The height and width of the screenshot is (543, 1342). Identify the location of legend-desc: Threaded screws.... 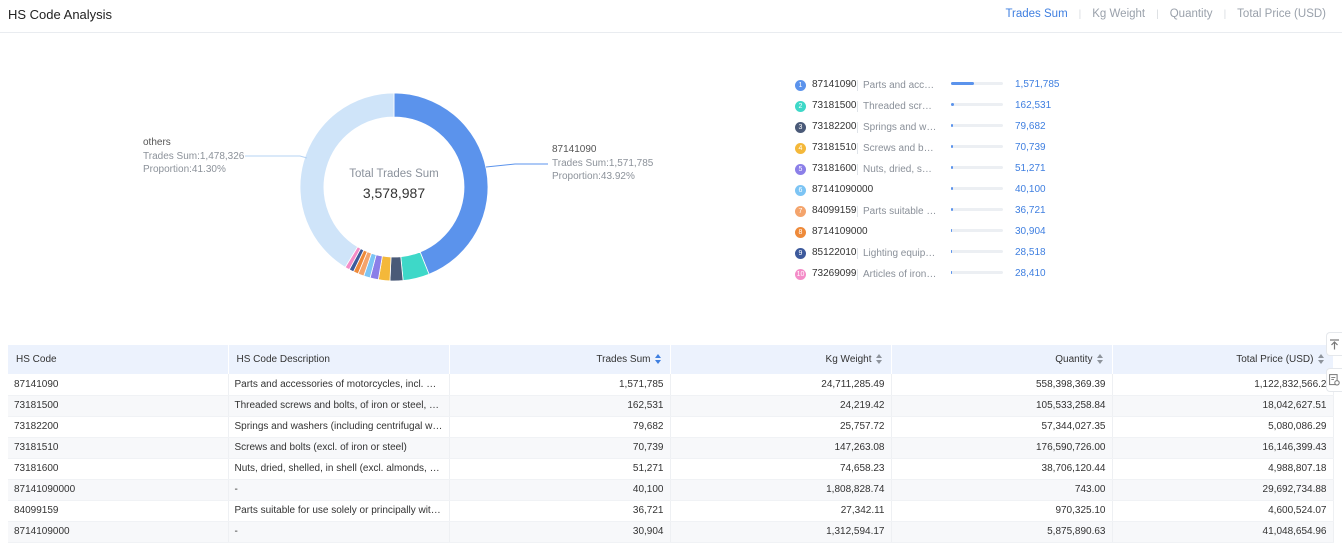
(897, 106).